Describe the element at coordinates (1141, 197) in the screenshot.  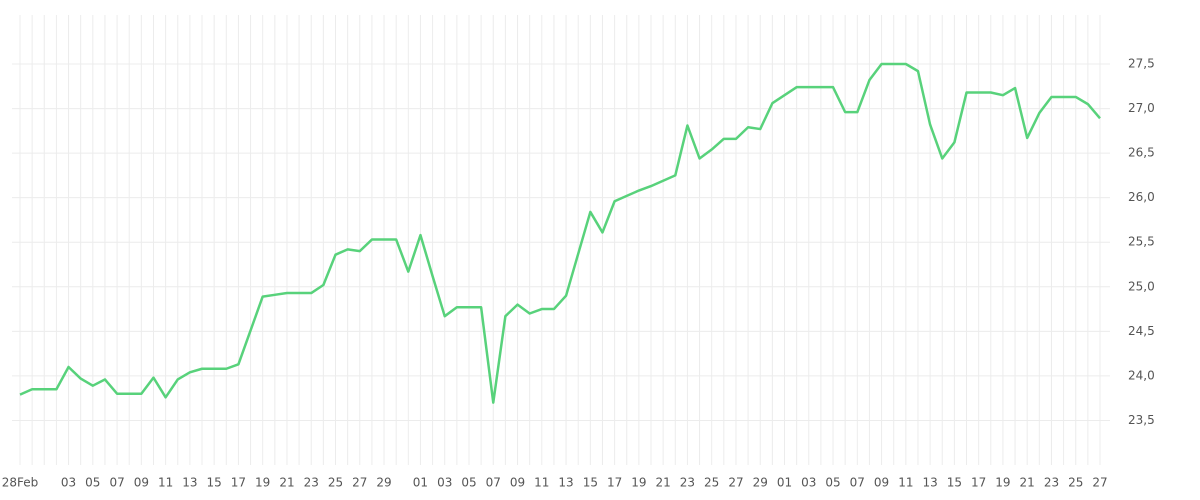
I see `y-tick-label: 26,0` at that location.